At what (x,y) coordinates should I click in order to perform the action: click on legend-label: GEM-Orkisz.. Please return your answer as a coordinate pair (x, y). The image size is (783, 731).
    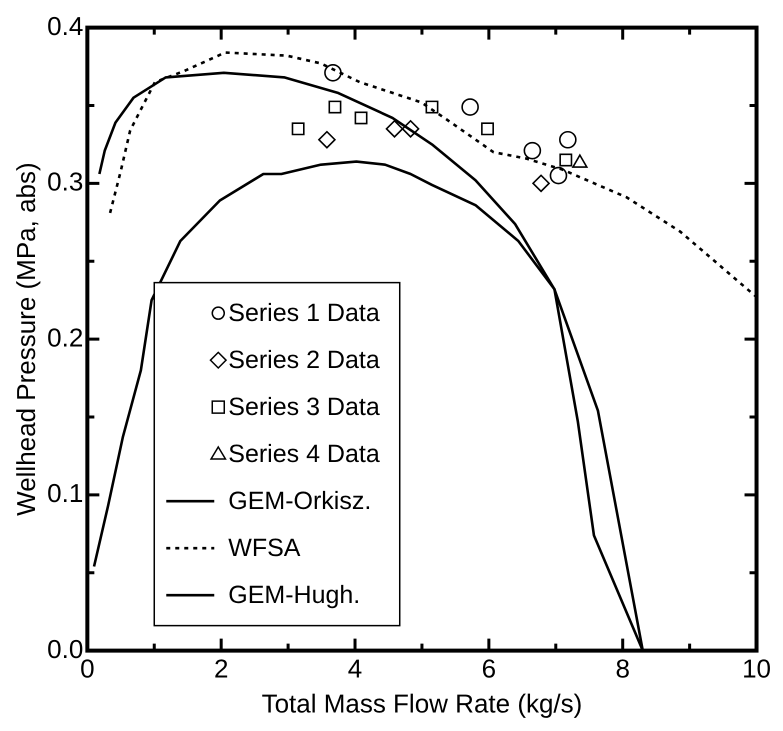
    Looking at the image, I should click on (300, 501).